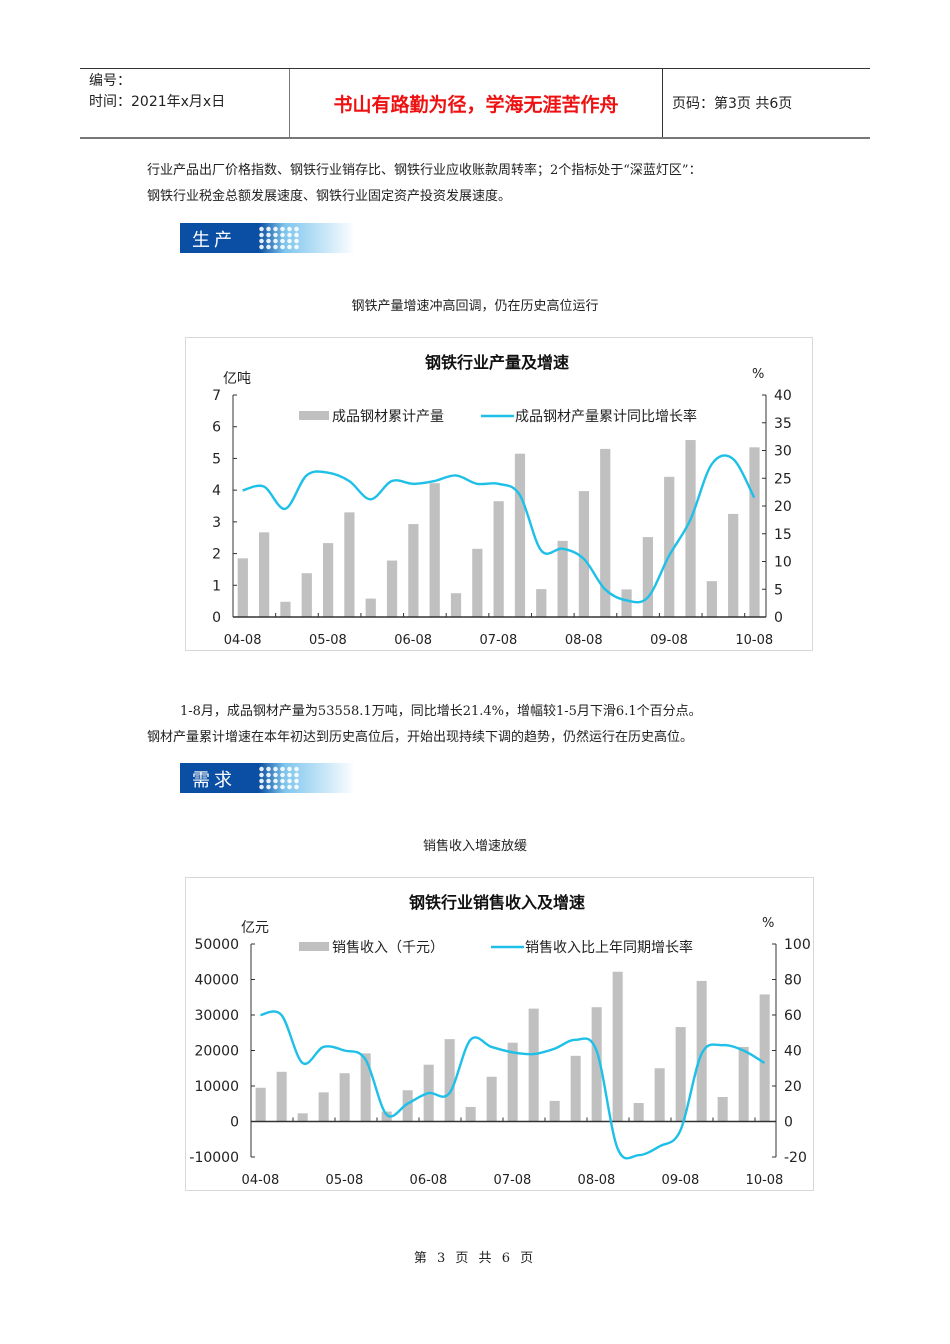  What do you see at coordinates (216, 1016) in the screenshot?
I see `svg-text: 30000` at bounding box center [216, 1016].